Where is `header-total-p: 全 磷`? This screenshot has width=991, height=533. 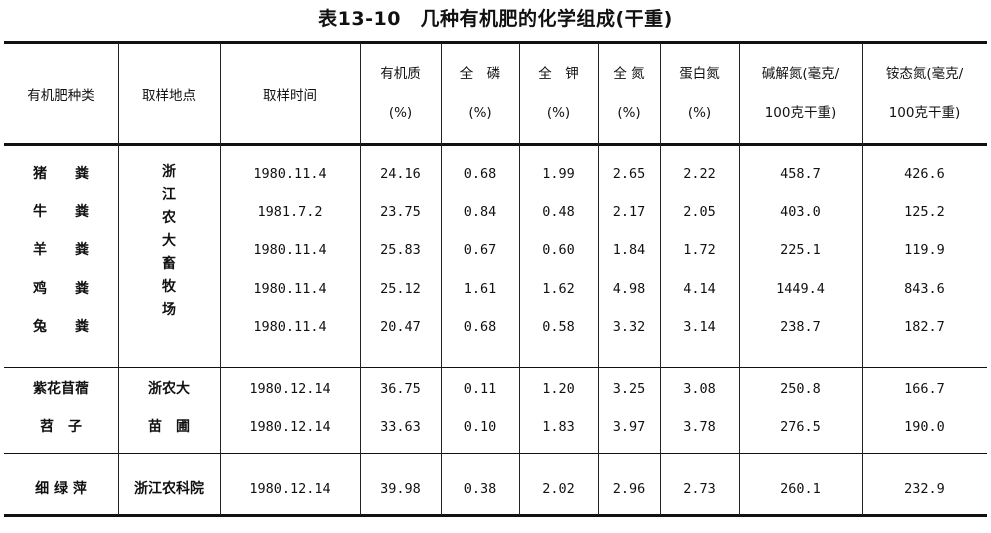 header-total-p: 全 磷 is located at coordinates (480, 74).